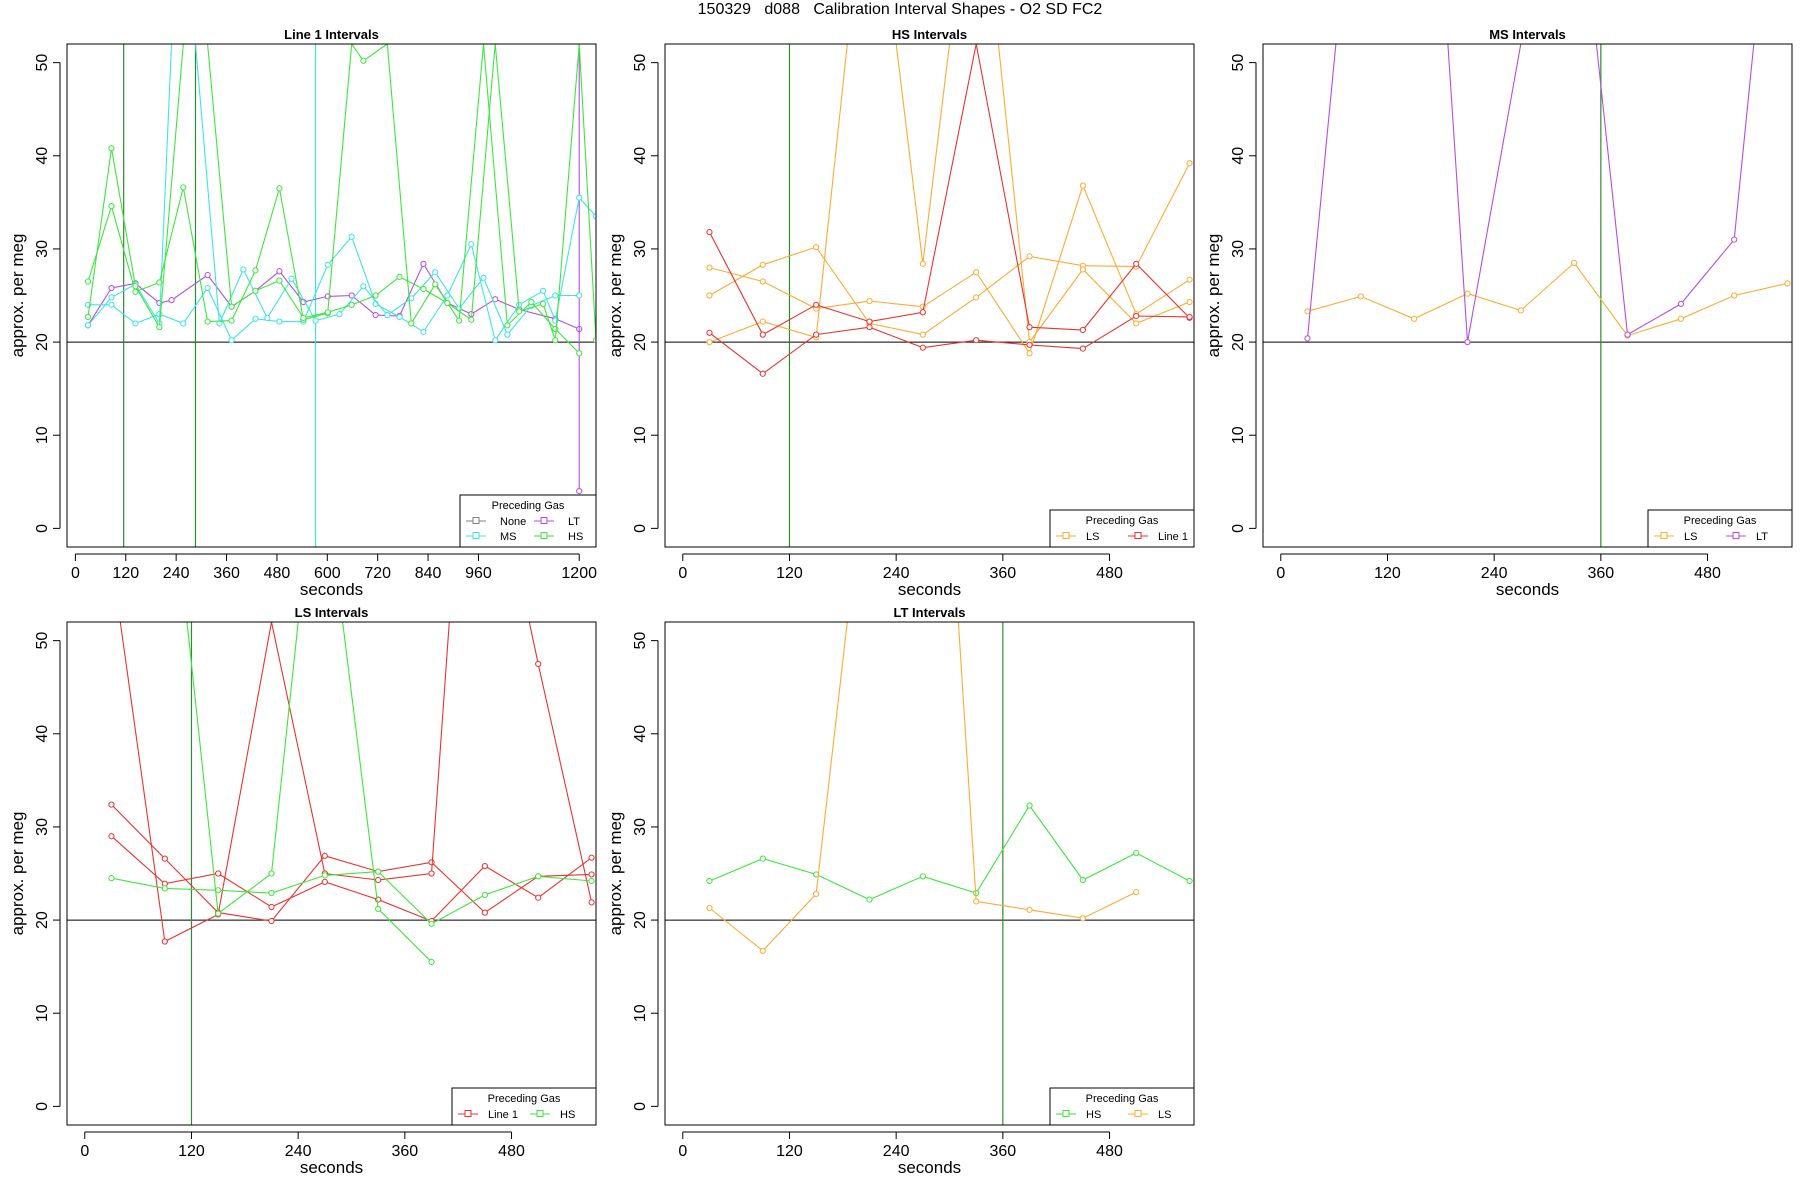  Describe the element at coordinates (508, 537) in the screenshot. I see `legend-entry-label: MS` at that location.